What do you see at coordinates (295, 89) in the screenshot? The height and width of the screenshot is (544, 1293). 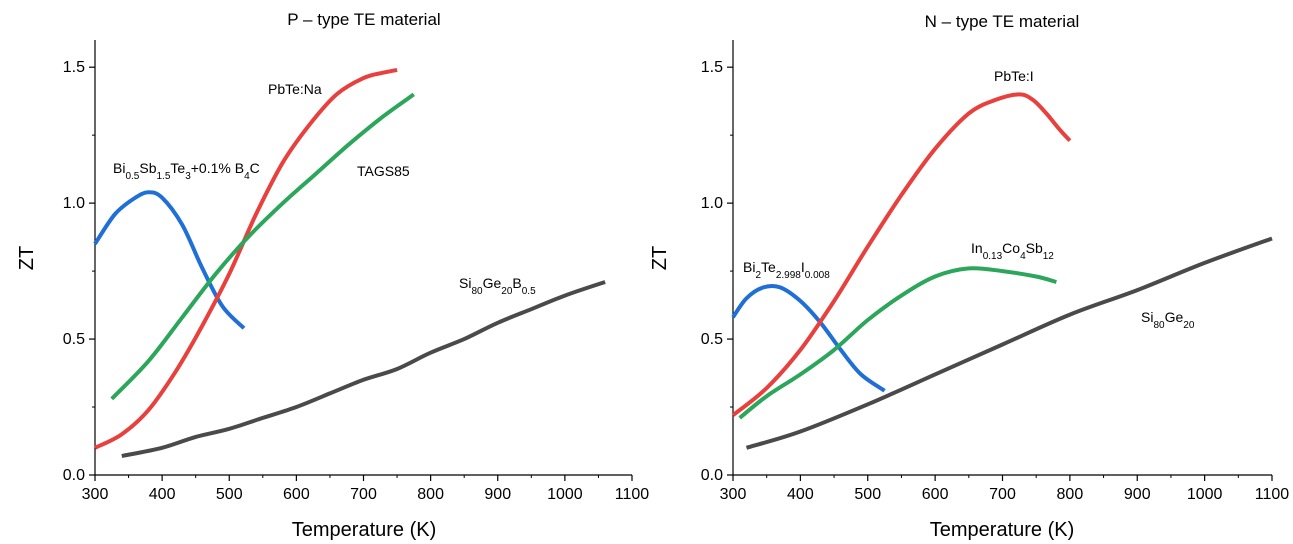 I see `label-pbte-na: PbTe:Na` at bounding box center [295, 89].